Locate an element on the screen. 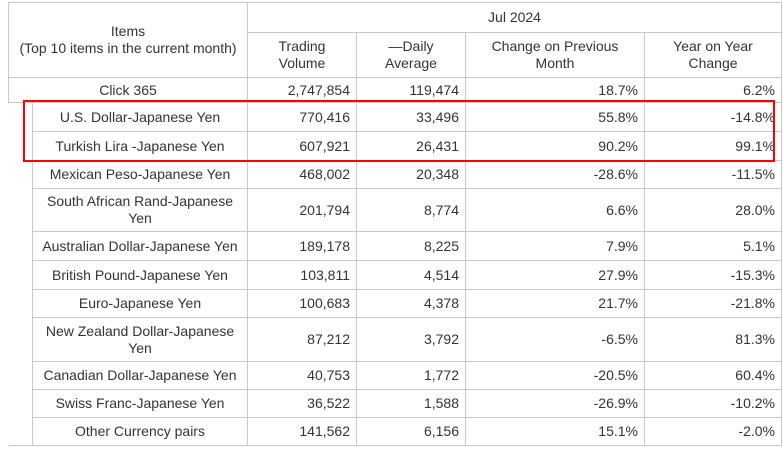 The width and height of the screenshot is (783, 455). cell-yoy-change: 99.1% is located at coordinates (713, 146).